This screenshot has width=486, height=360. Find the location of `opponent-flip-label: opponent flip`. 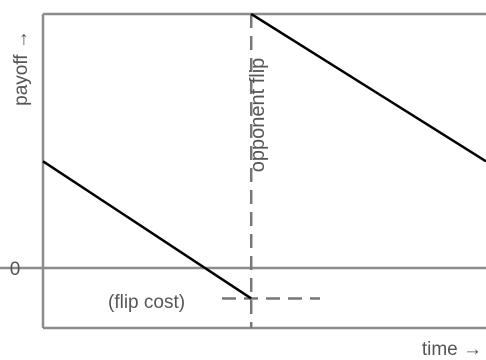

opponent-flip-label: opponent flip is located at coordinates (258, 115).